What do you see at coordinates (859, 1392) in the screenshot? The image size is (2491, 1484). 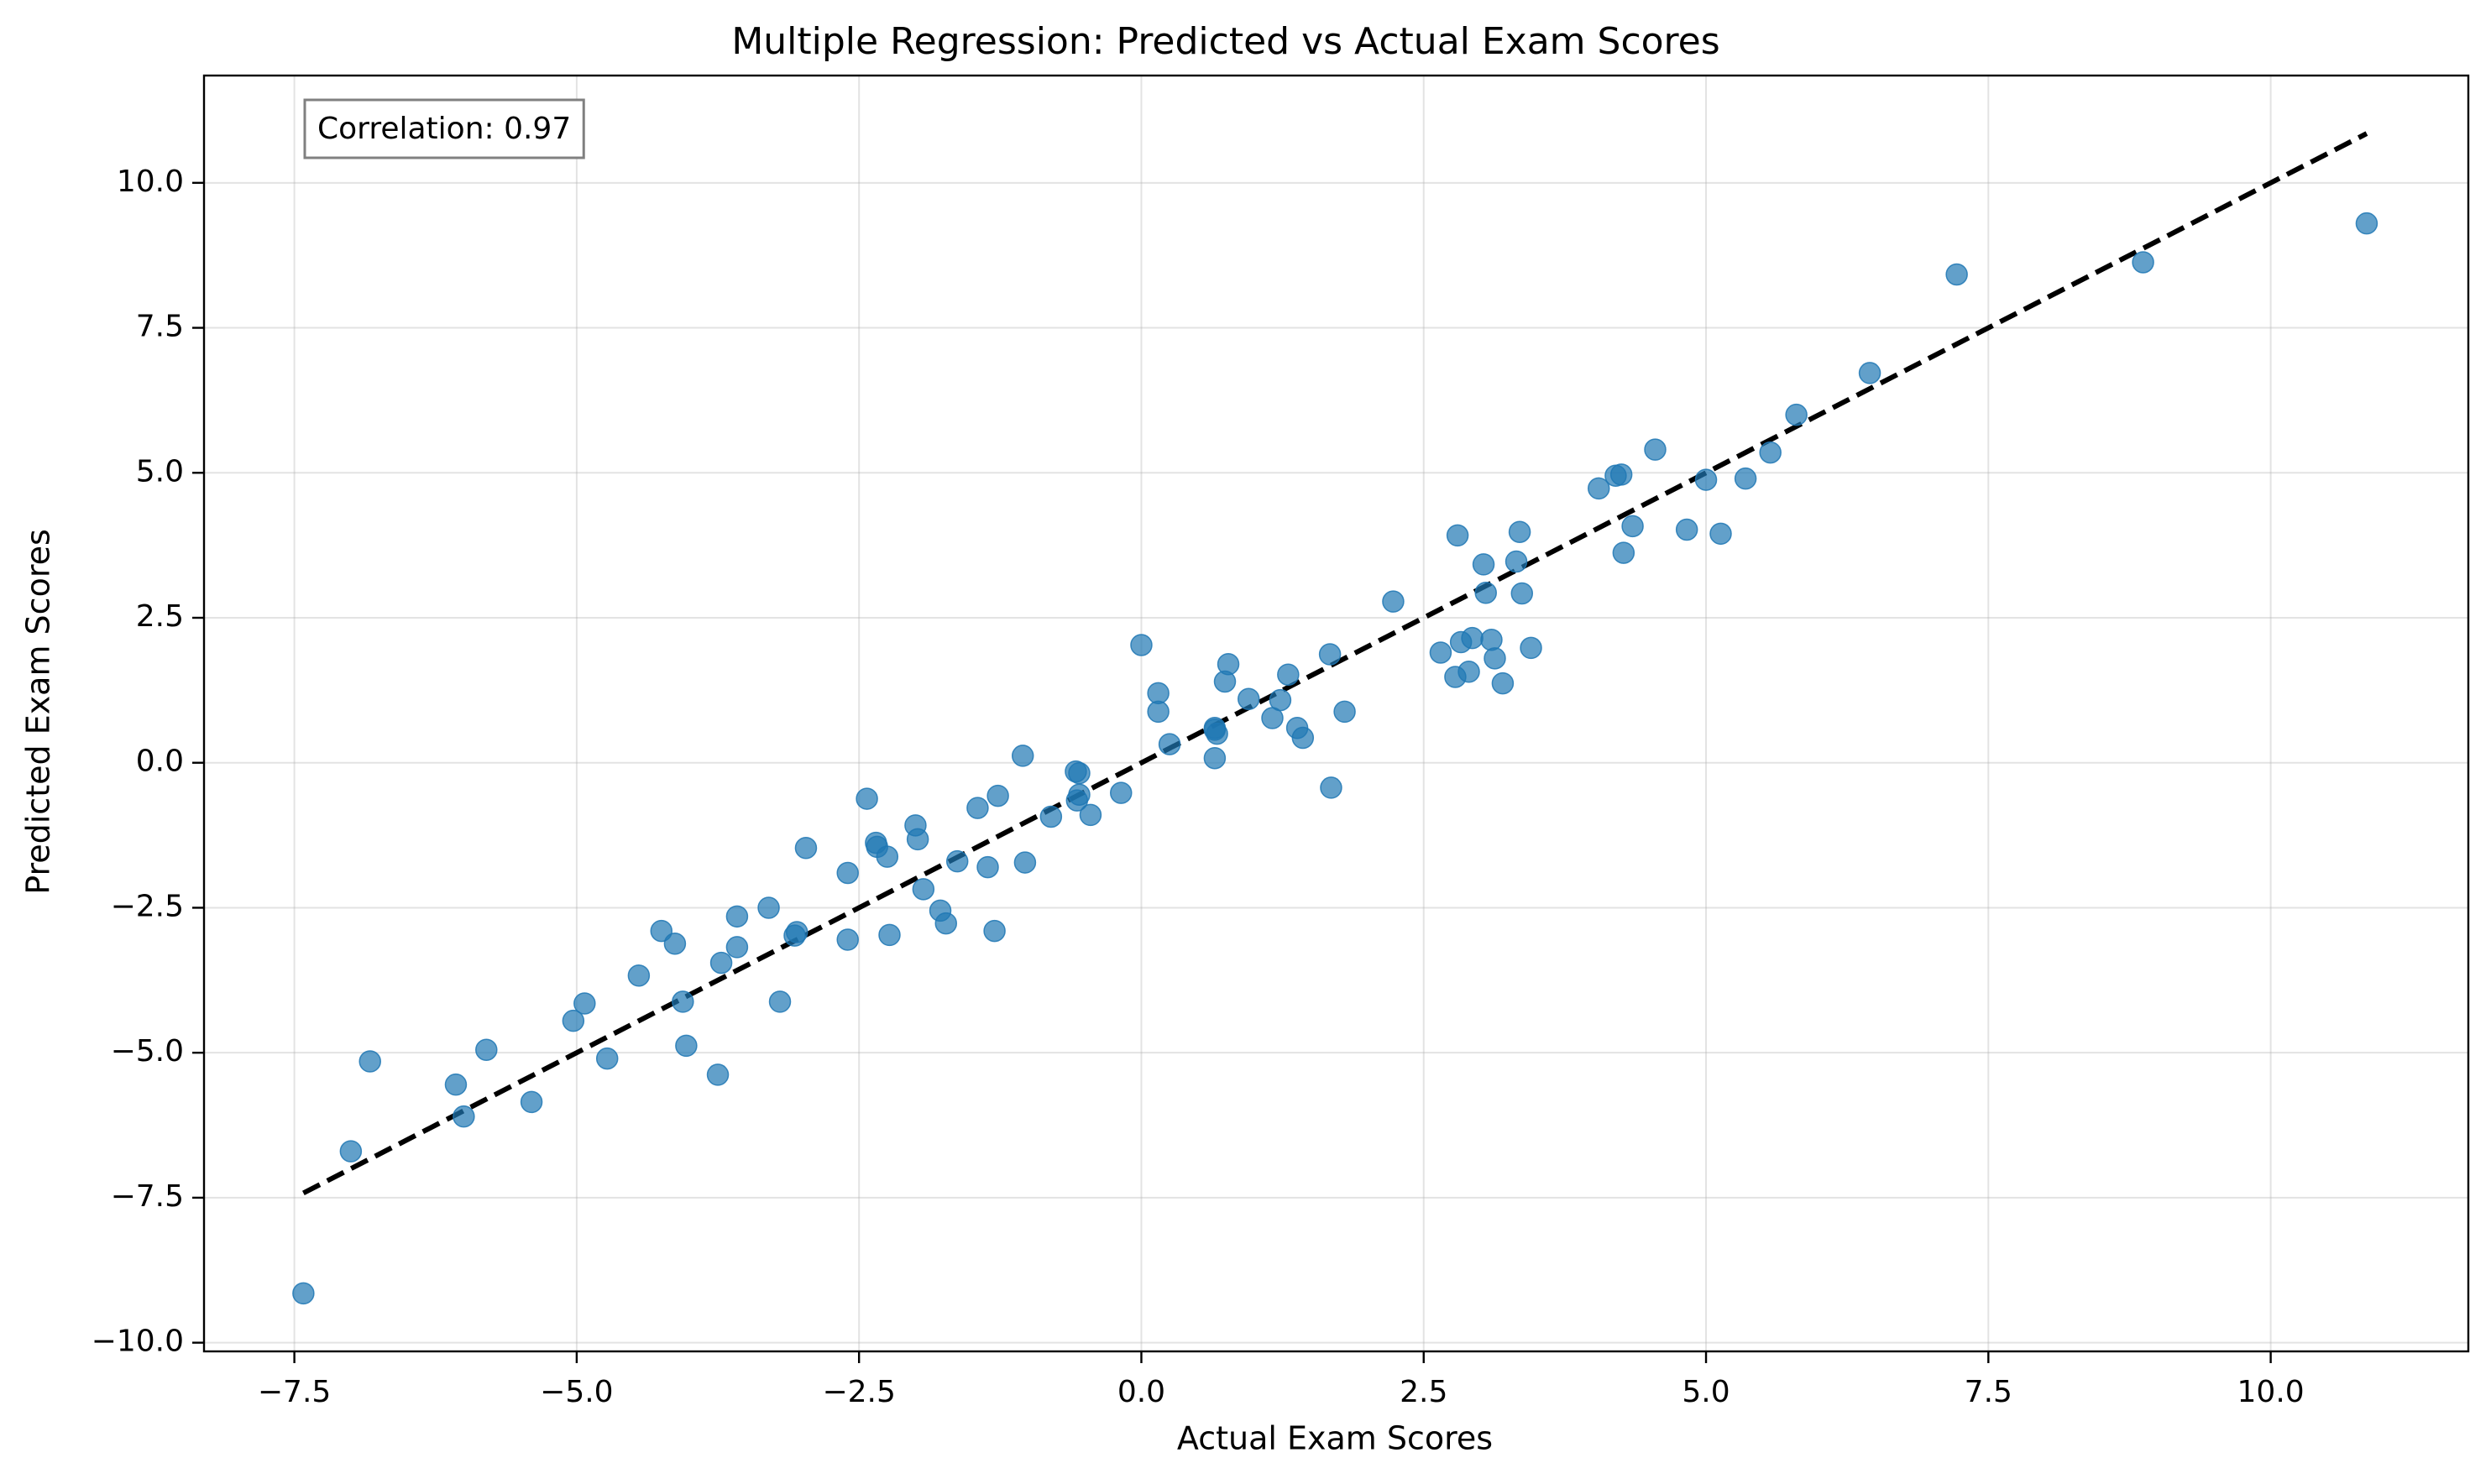 I see `x-tick-label: −2.5` at bounding box center [859, 1392].